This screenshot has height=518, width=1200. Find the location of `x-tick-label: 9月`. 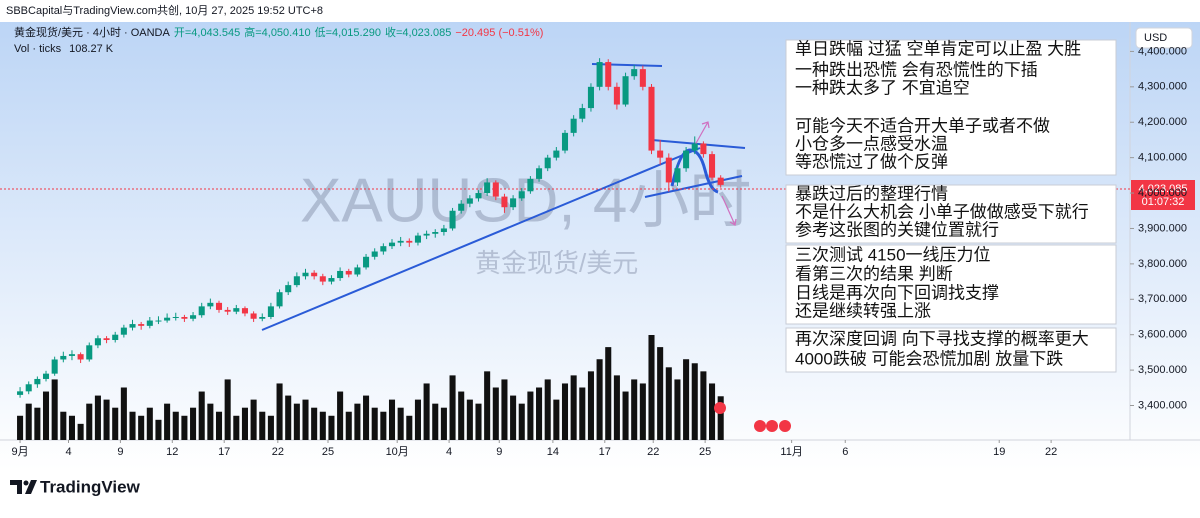

x-tick-label: 9月 is located at coordinates (20, 452).